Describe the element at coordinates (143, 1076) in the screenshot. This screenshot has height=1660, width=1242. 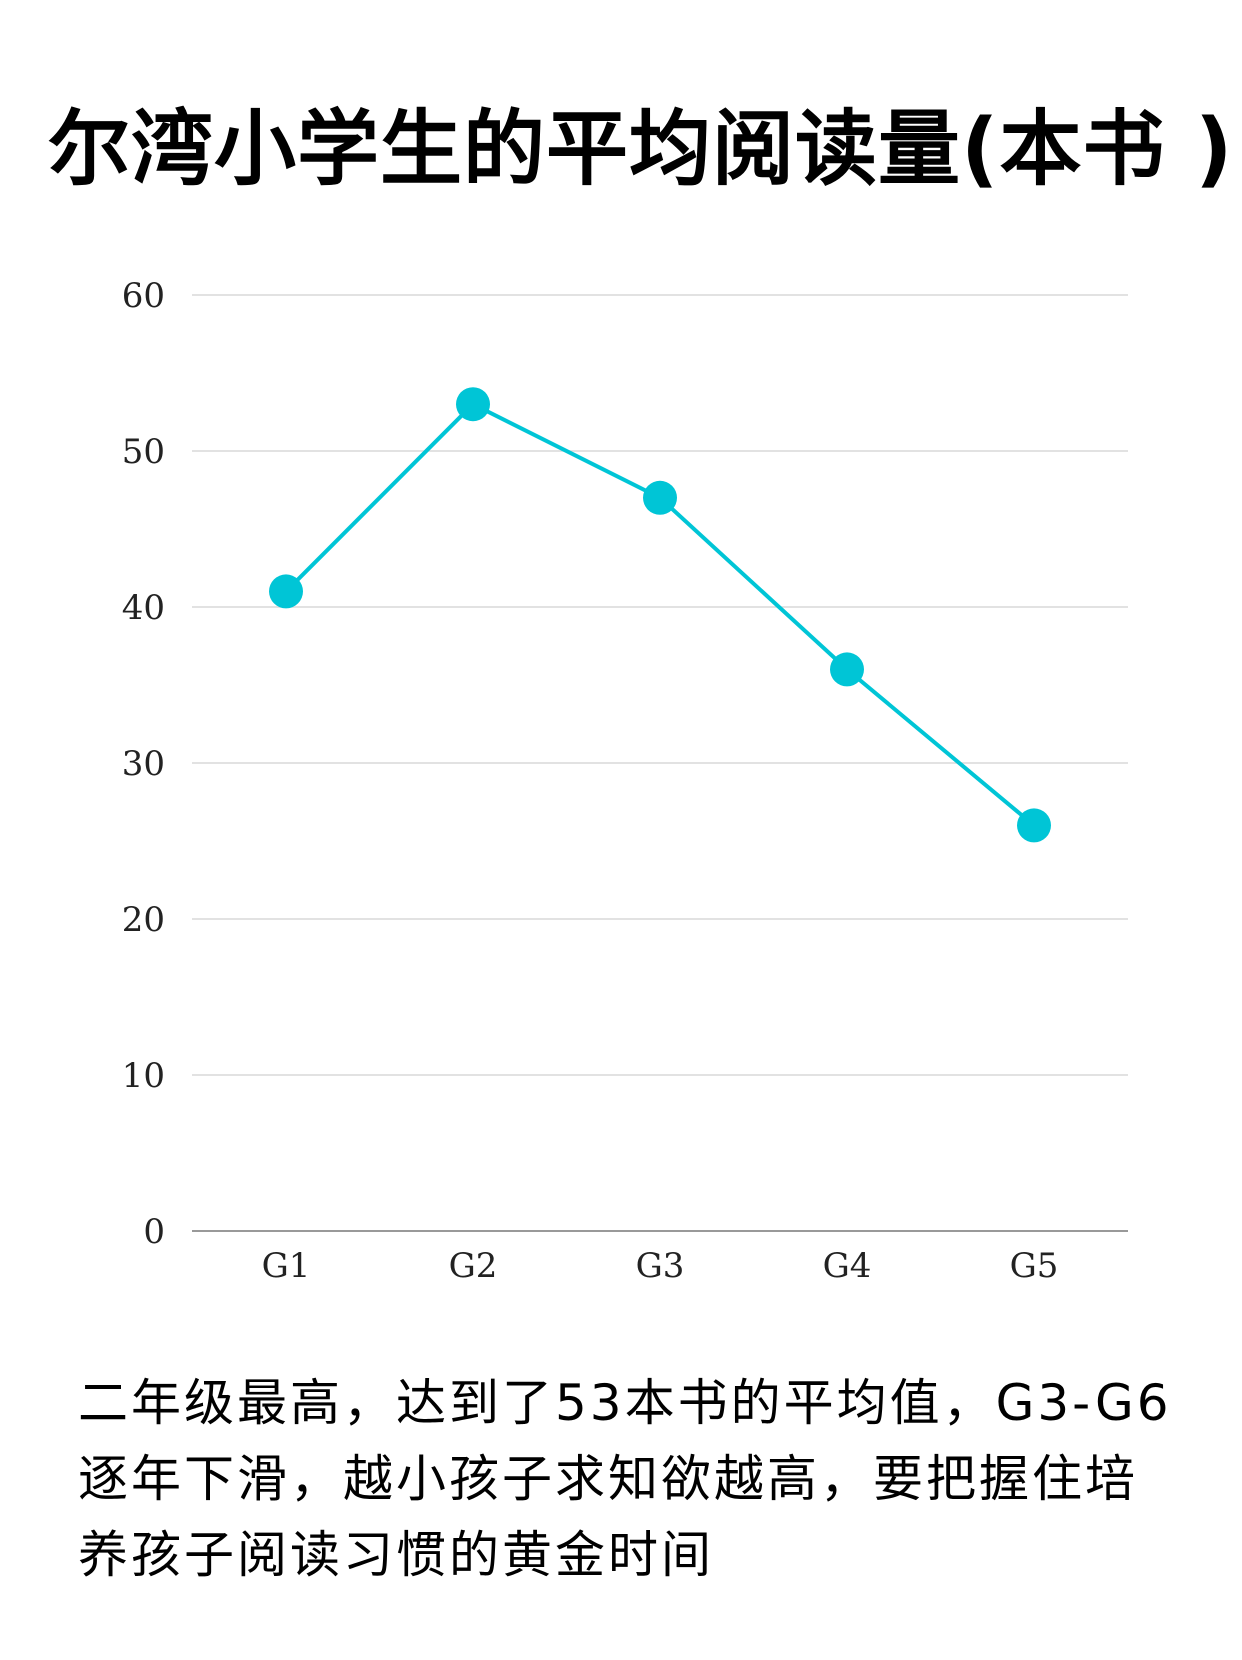
I see `y-tick-label-10: 10` at that location.